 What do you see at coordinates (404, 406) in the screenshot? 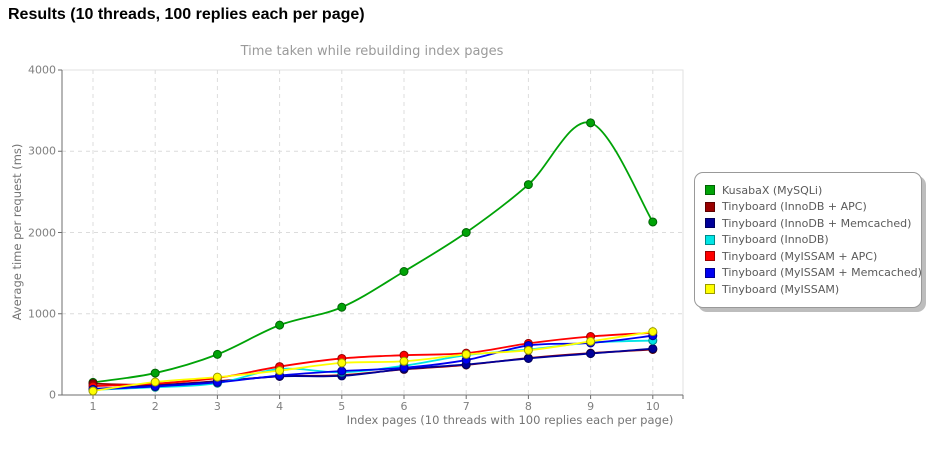
I see `x-tick-label: 6` at bounding box center [404, 406].